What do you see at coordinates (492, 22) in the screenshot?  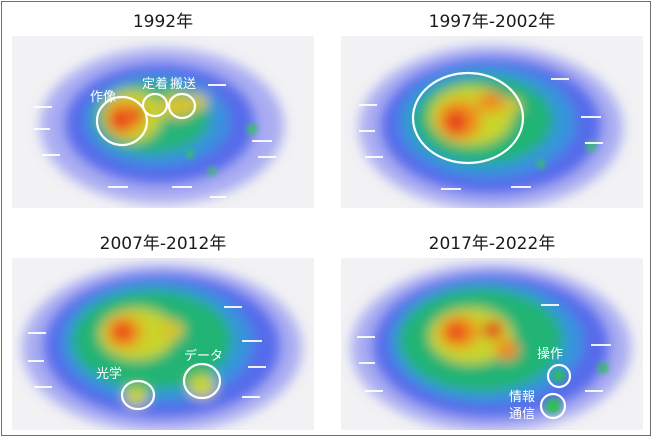 I see `panel-title: 1997年-2002年` at bounding box center [492, 22].